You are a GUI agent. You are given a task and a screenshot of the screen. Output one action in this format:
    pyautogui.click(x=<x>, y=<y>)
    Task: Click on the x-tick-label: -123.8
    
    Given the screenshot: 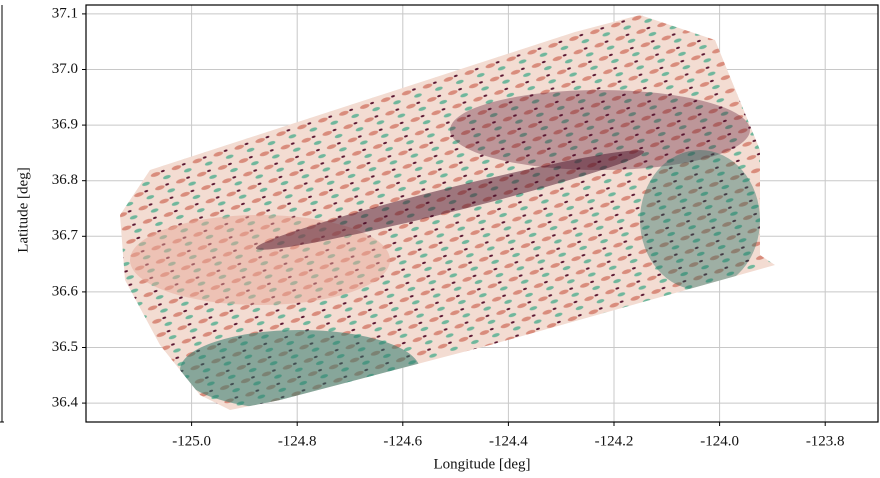 What is the action you would take?
    pyautogui.click(x=825, y=441)
    